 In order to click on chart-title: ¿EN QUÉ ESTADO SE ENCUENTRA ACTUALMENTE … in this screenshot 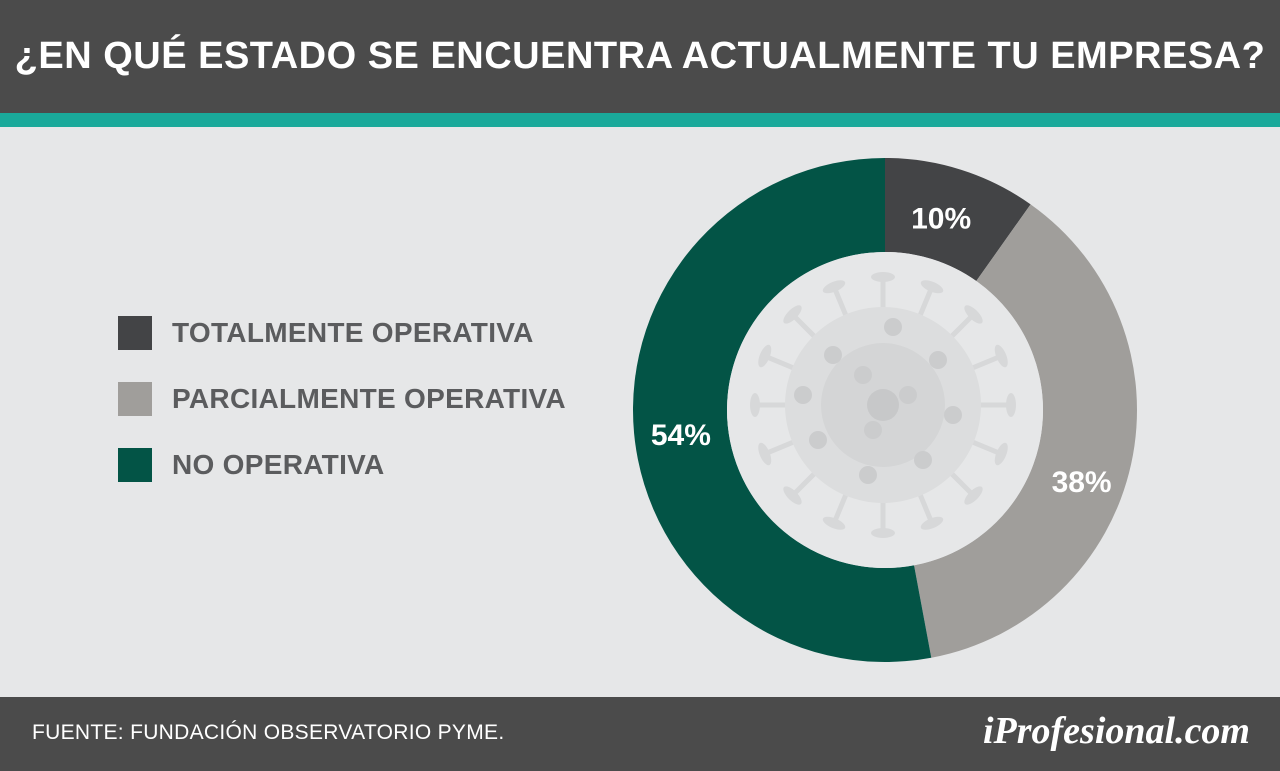, I will do `click(640, 56)`.